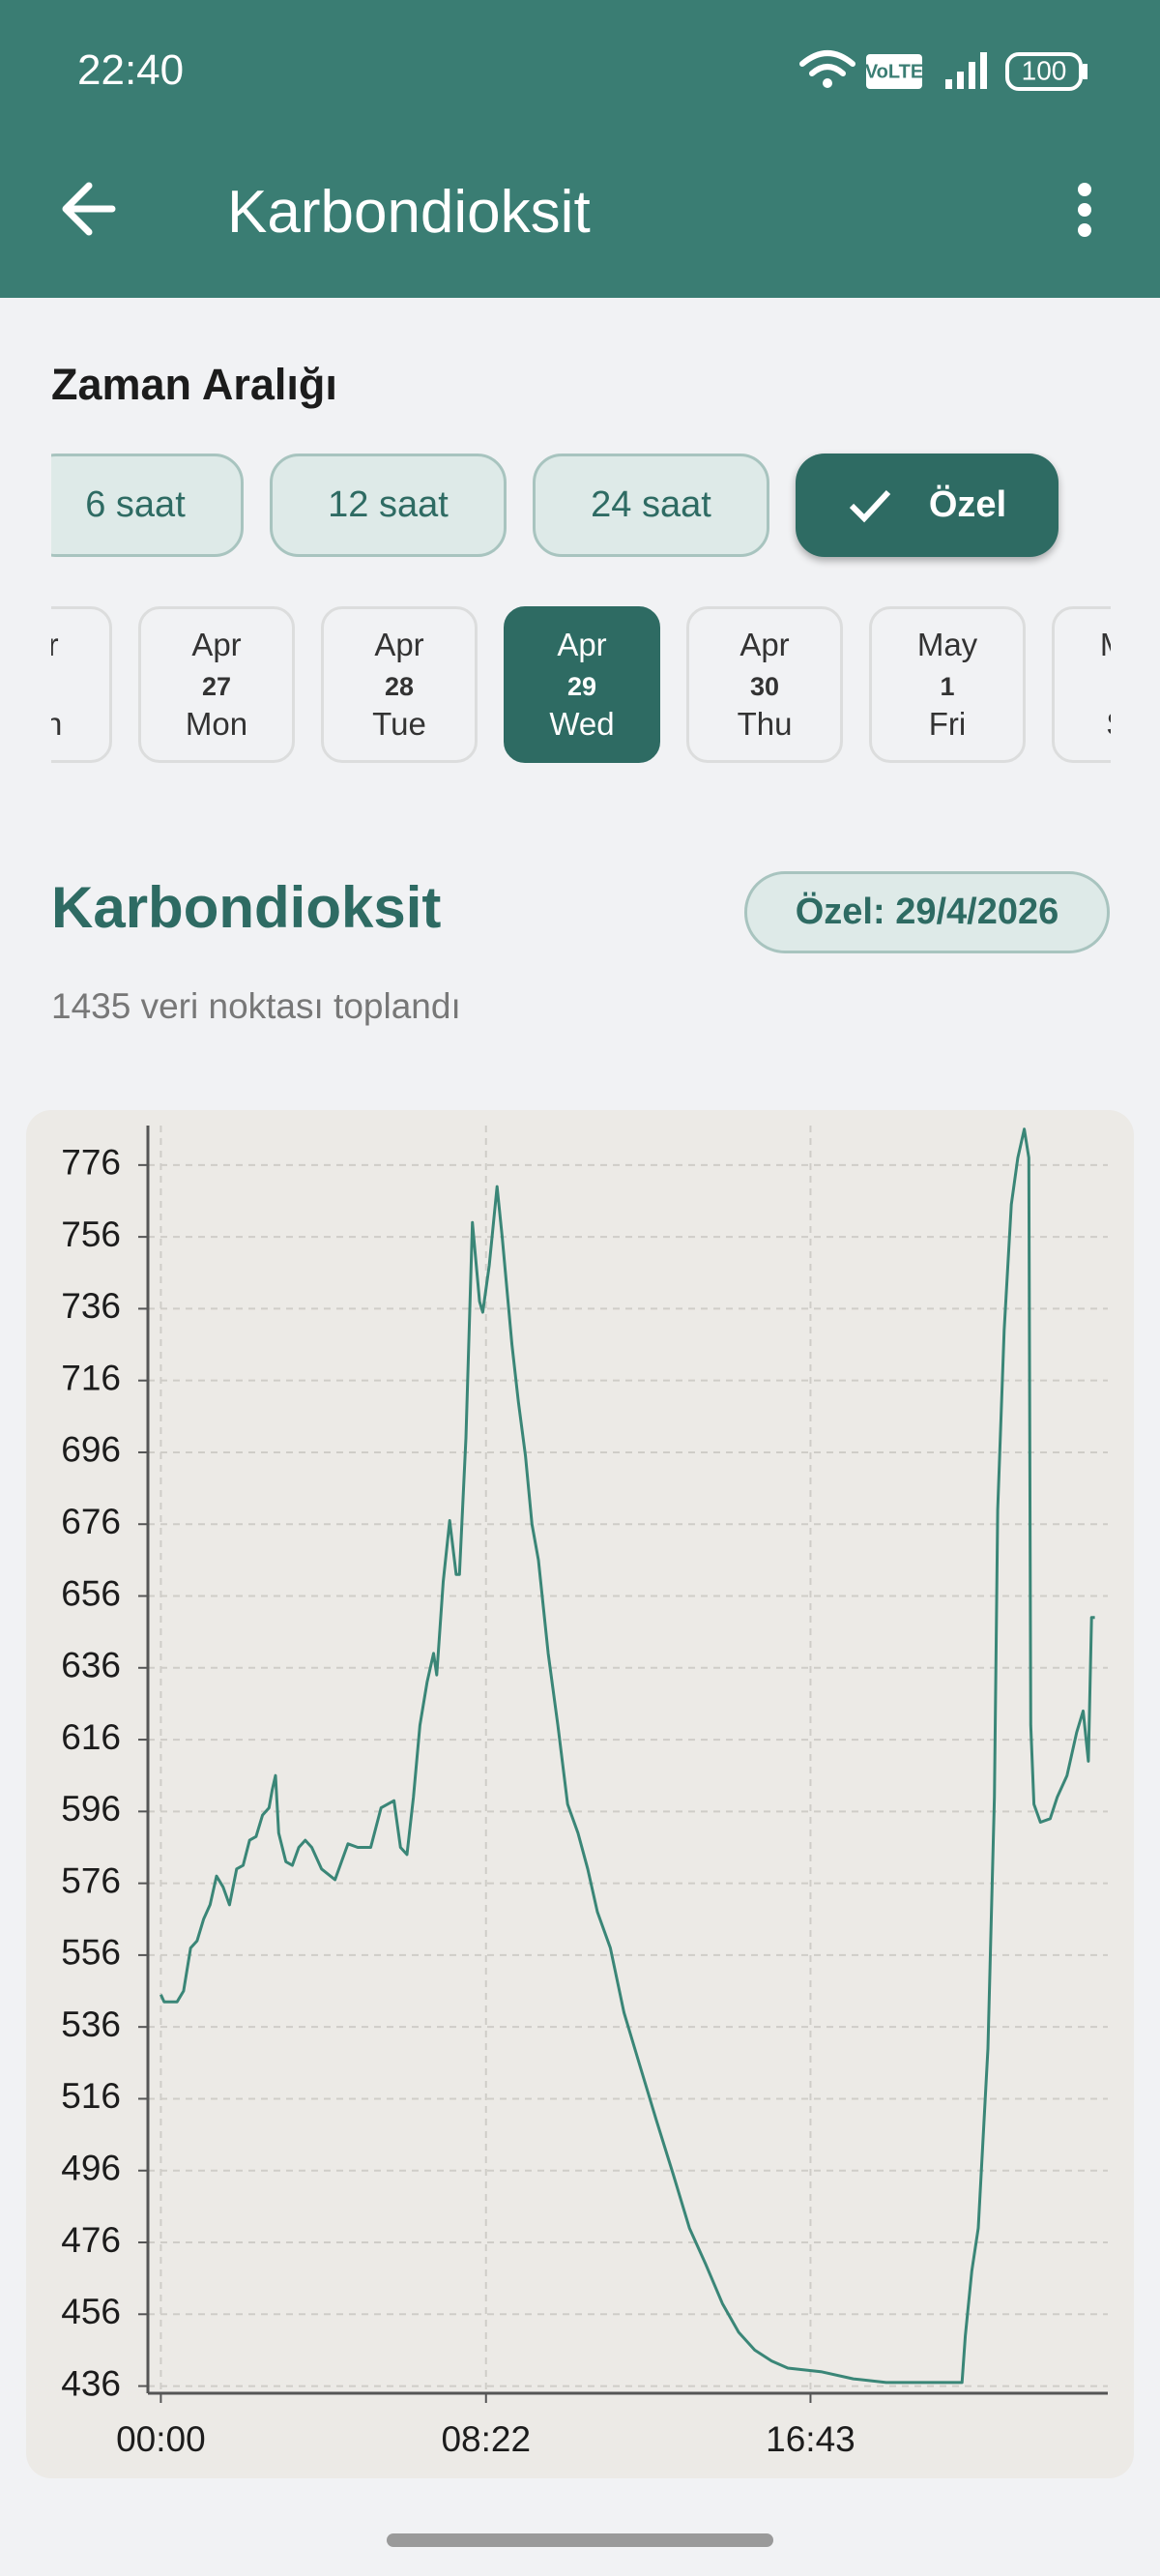 The image size is (1160, 2576). I want to click on date-weekday: Sat, so click(1083, 724).